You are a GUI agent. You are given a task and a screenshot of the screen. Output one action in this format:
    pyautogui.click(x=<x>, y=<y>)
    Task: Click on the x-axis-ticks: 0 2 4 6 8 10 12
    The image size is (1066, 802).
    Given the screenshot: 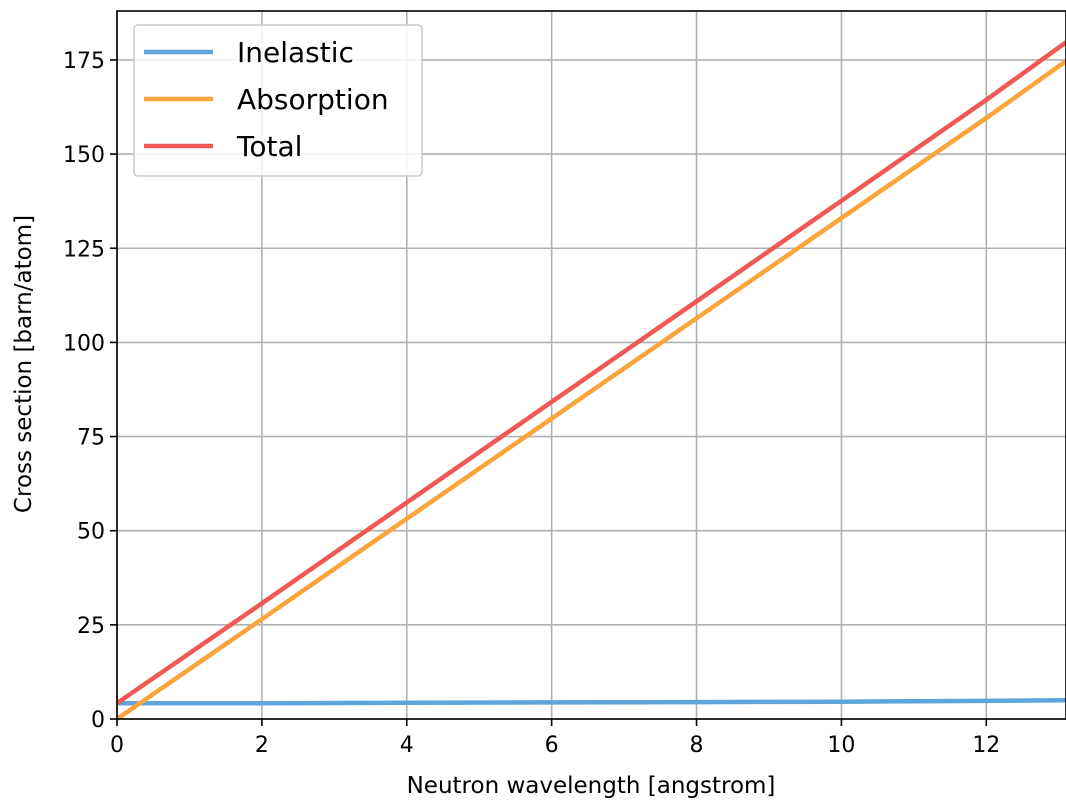 What is the action you would take?
    pyautogui.click(x=555, y=738)
    